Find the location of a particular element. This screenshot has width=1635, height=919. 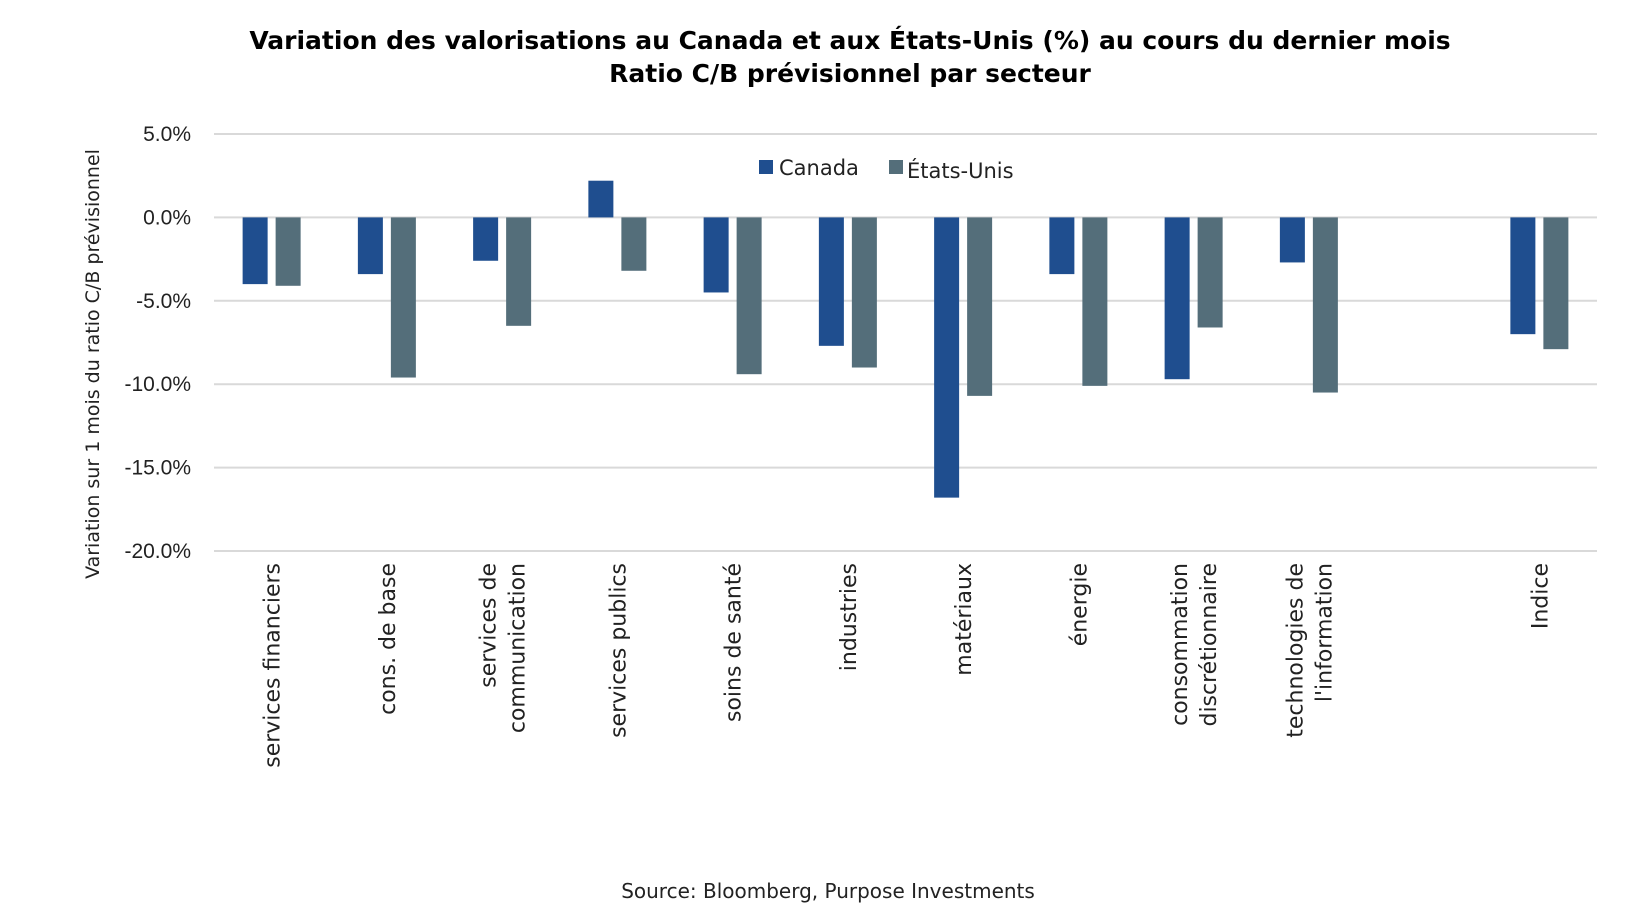

legend-label-etats-unis: États-Unis is located at coordinates (960, 170).